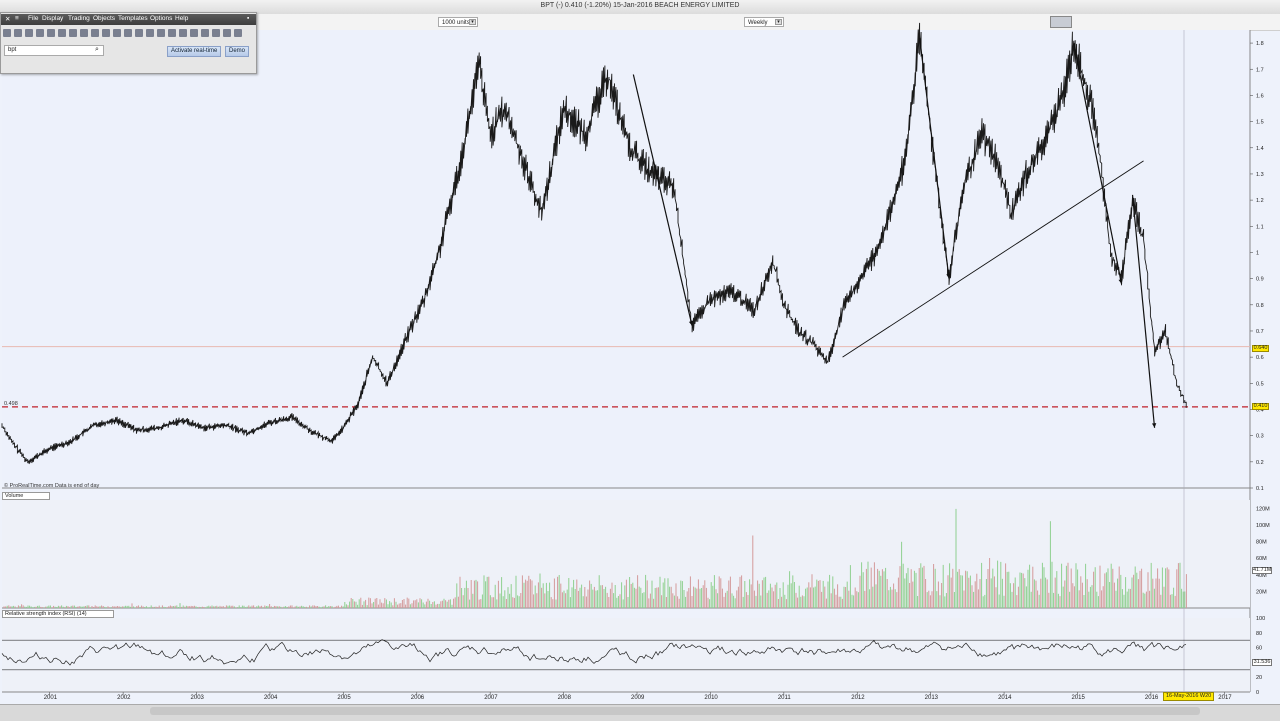  I want to click on price-tick-label: 0.1, so click(1260, 489).